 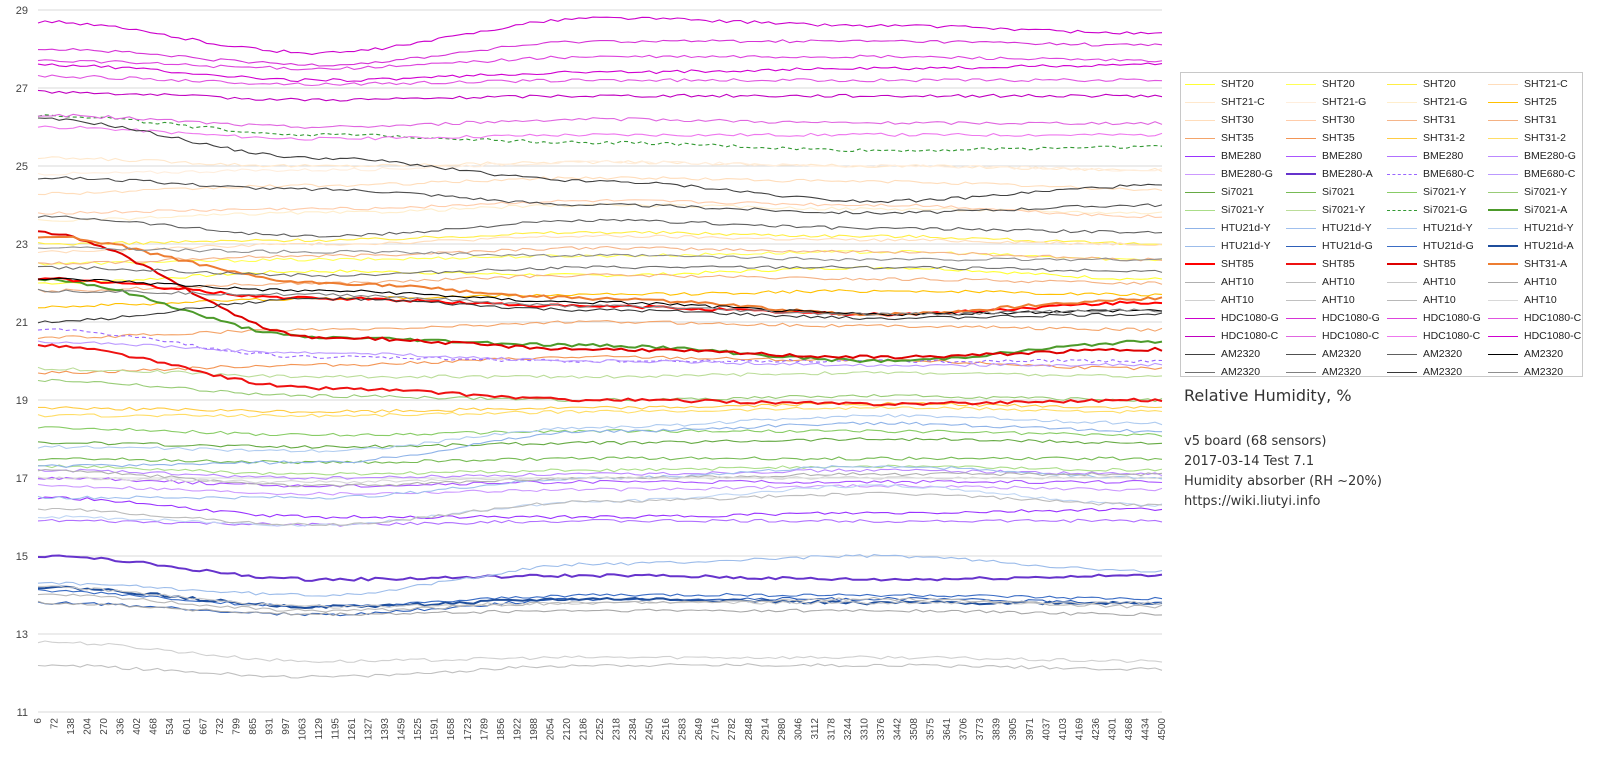 What do you see at coordinates (765, 729) in the screenshot?
I see `x-tick-label: 2914` at bounding box center [765, 729].